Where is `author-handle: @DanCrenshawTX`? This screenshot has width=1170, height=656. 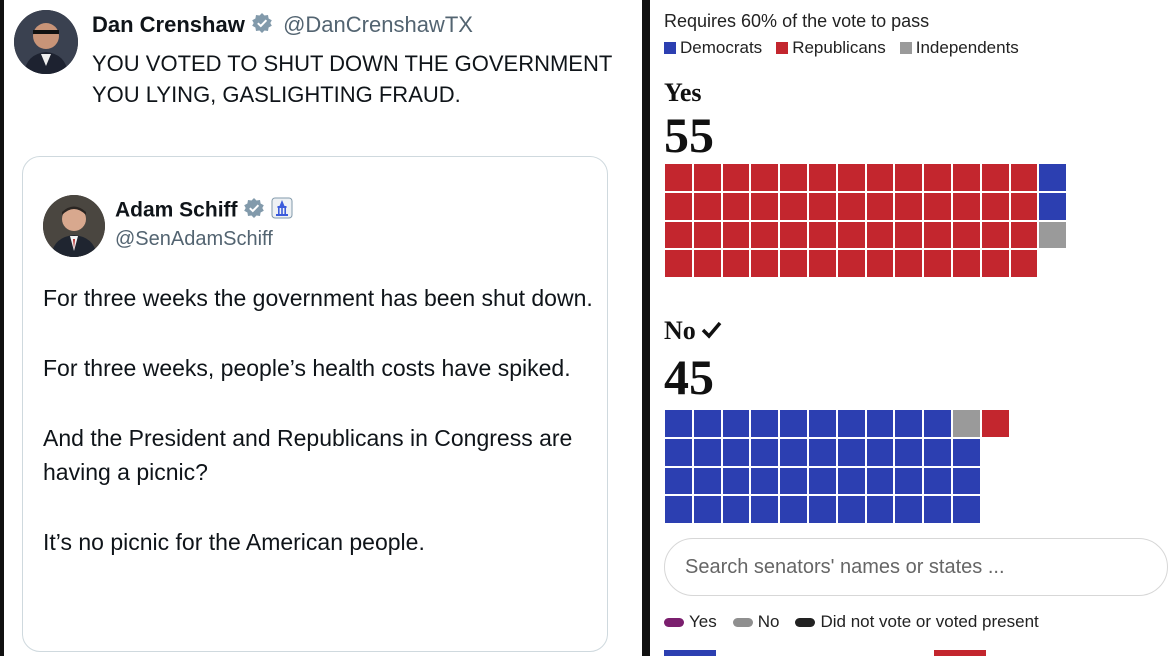
author-handle: @DanCrenshawTX is located at coordinates (378, 24).